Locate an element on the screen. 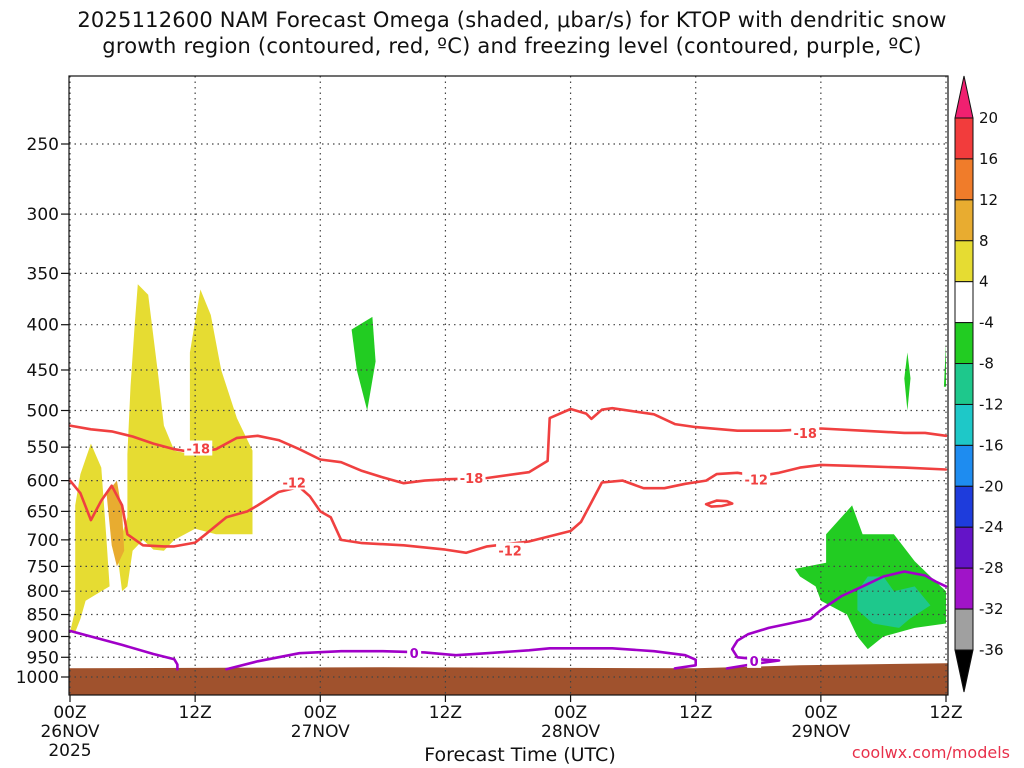 The height and width of the screenshot is (768, 1024). y-tick-label: 800 is located at coordinates (43, 592).